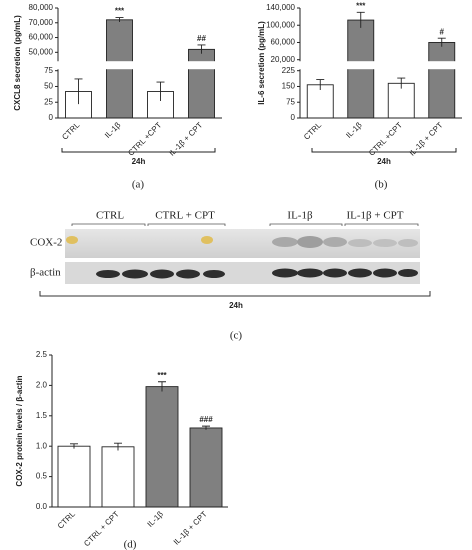 Image resolution: width=472 pixels, height=550 pixels. Describe the element at coordinates (48, 86) in the screenshot. I see `y-tick-label: 50` at that location.